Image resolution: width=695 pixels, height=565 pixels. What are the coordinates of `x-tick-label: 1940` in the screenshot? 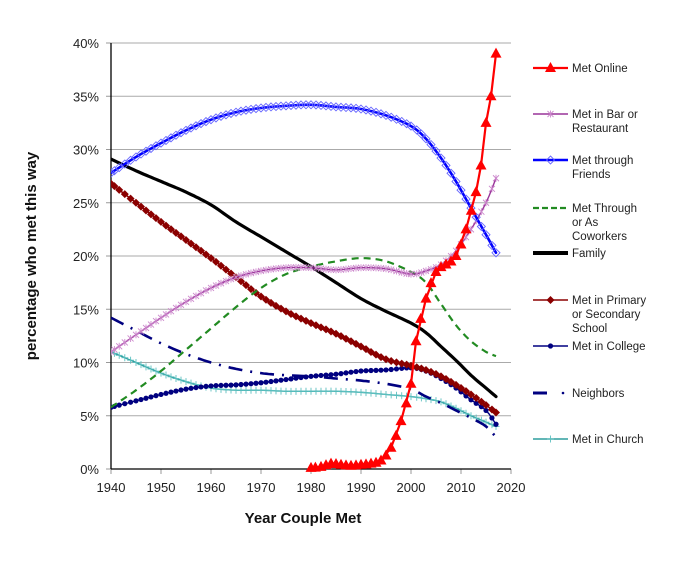 It's located at (111, 487).